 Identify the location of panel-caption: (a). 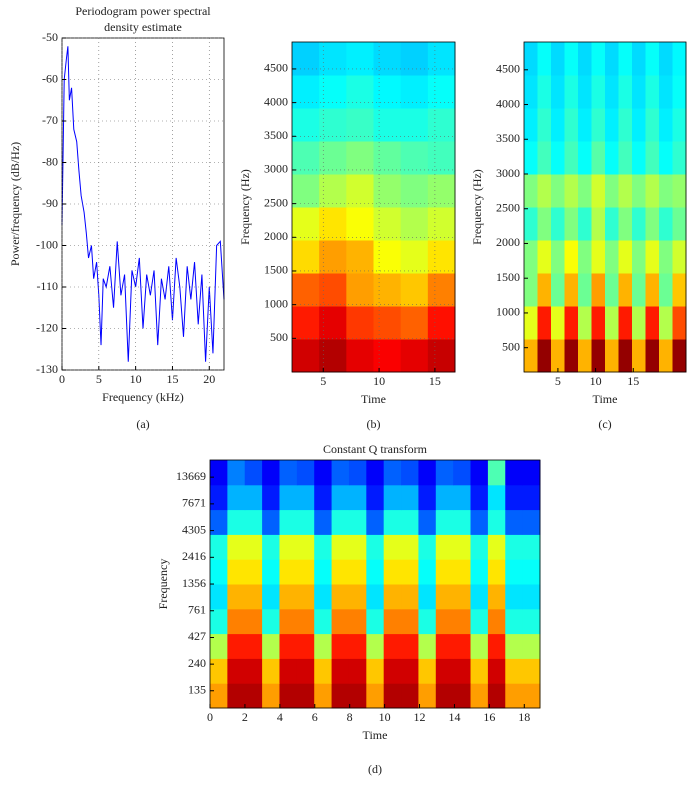
(142, 424).